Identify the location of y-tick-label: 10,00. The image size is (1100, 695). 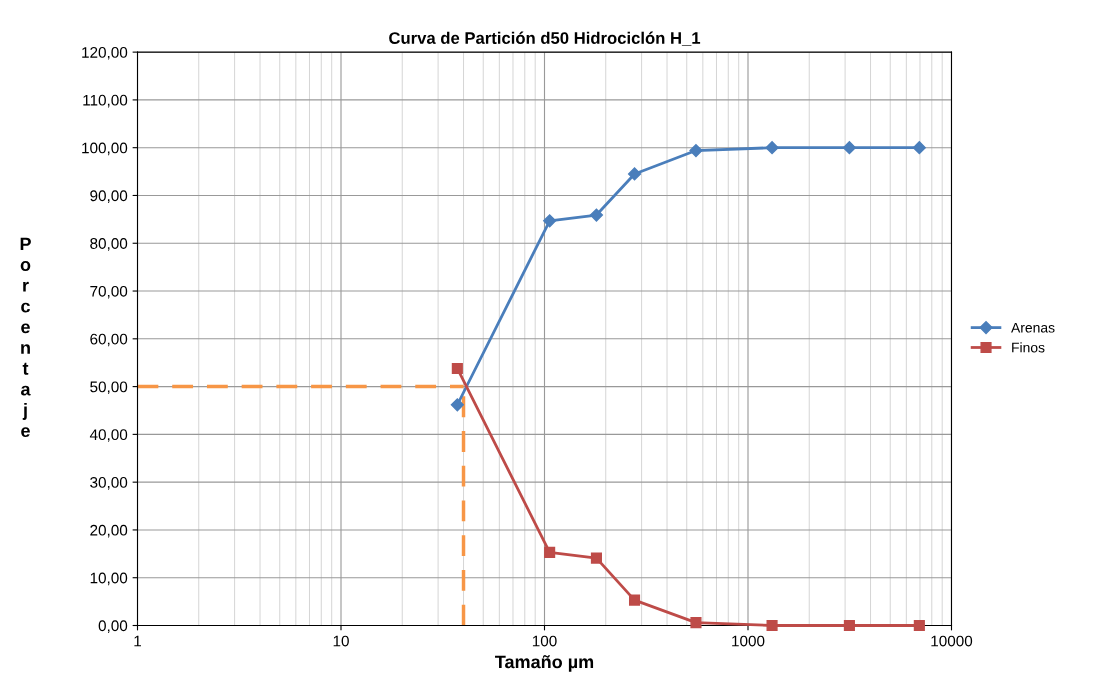
(109, 579).